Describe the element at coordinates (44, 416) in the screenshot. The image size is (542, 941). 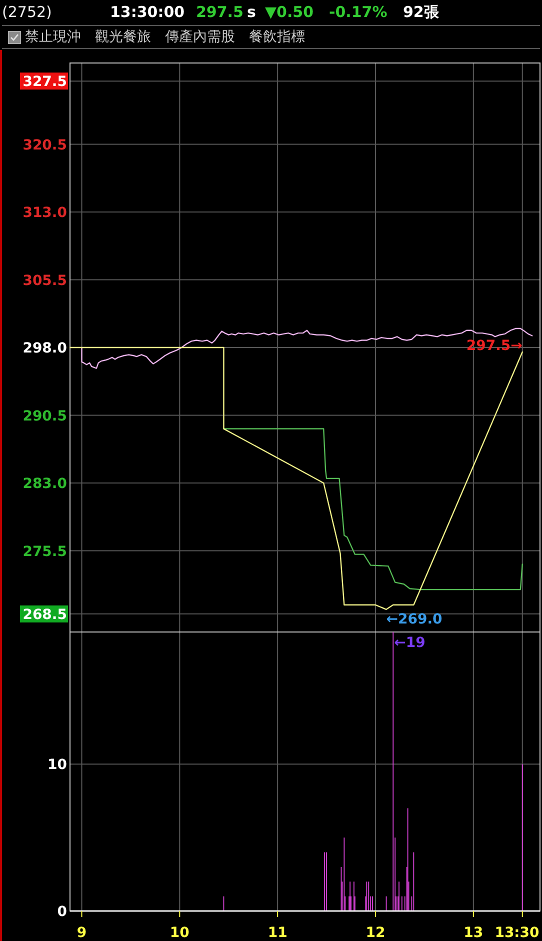
I see `y-tick-label: 290.5` at that location.